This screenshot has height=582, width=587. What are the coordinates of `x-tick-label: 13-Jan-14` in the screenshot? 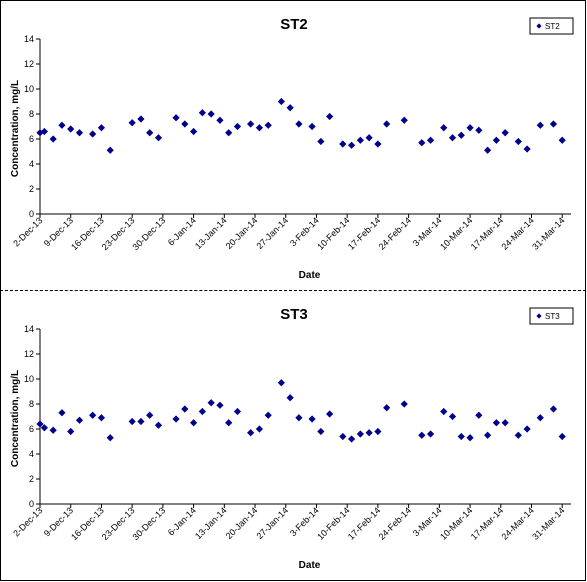 It's located at (211, 233).